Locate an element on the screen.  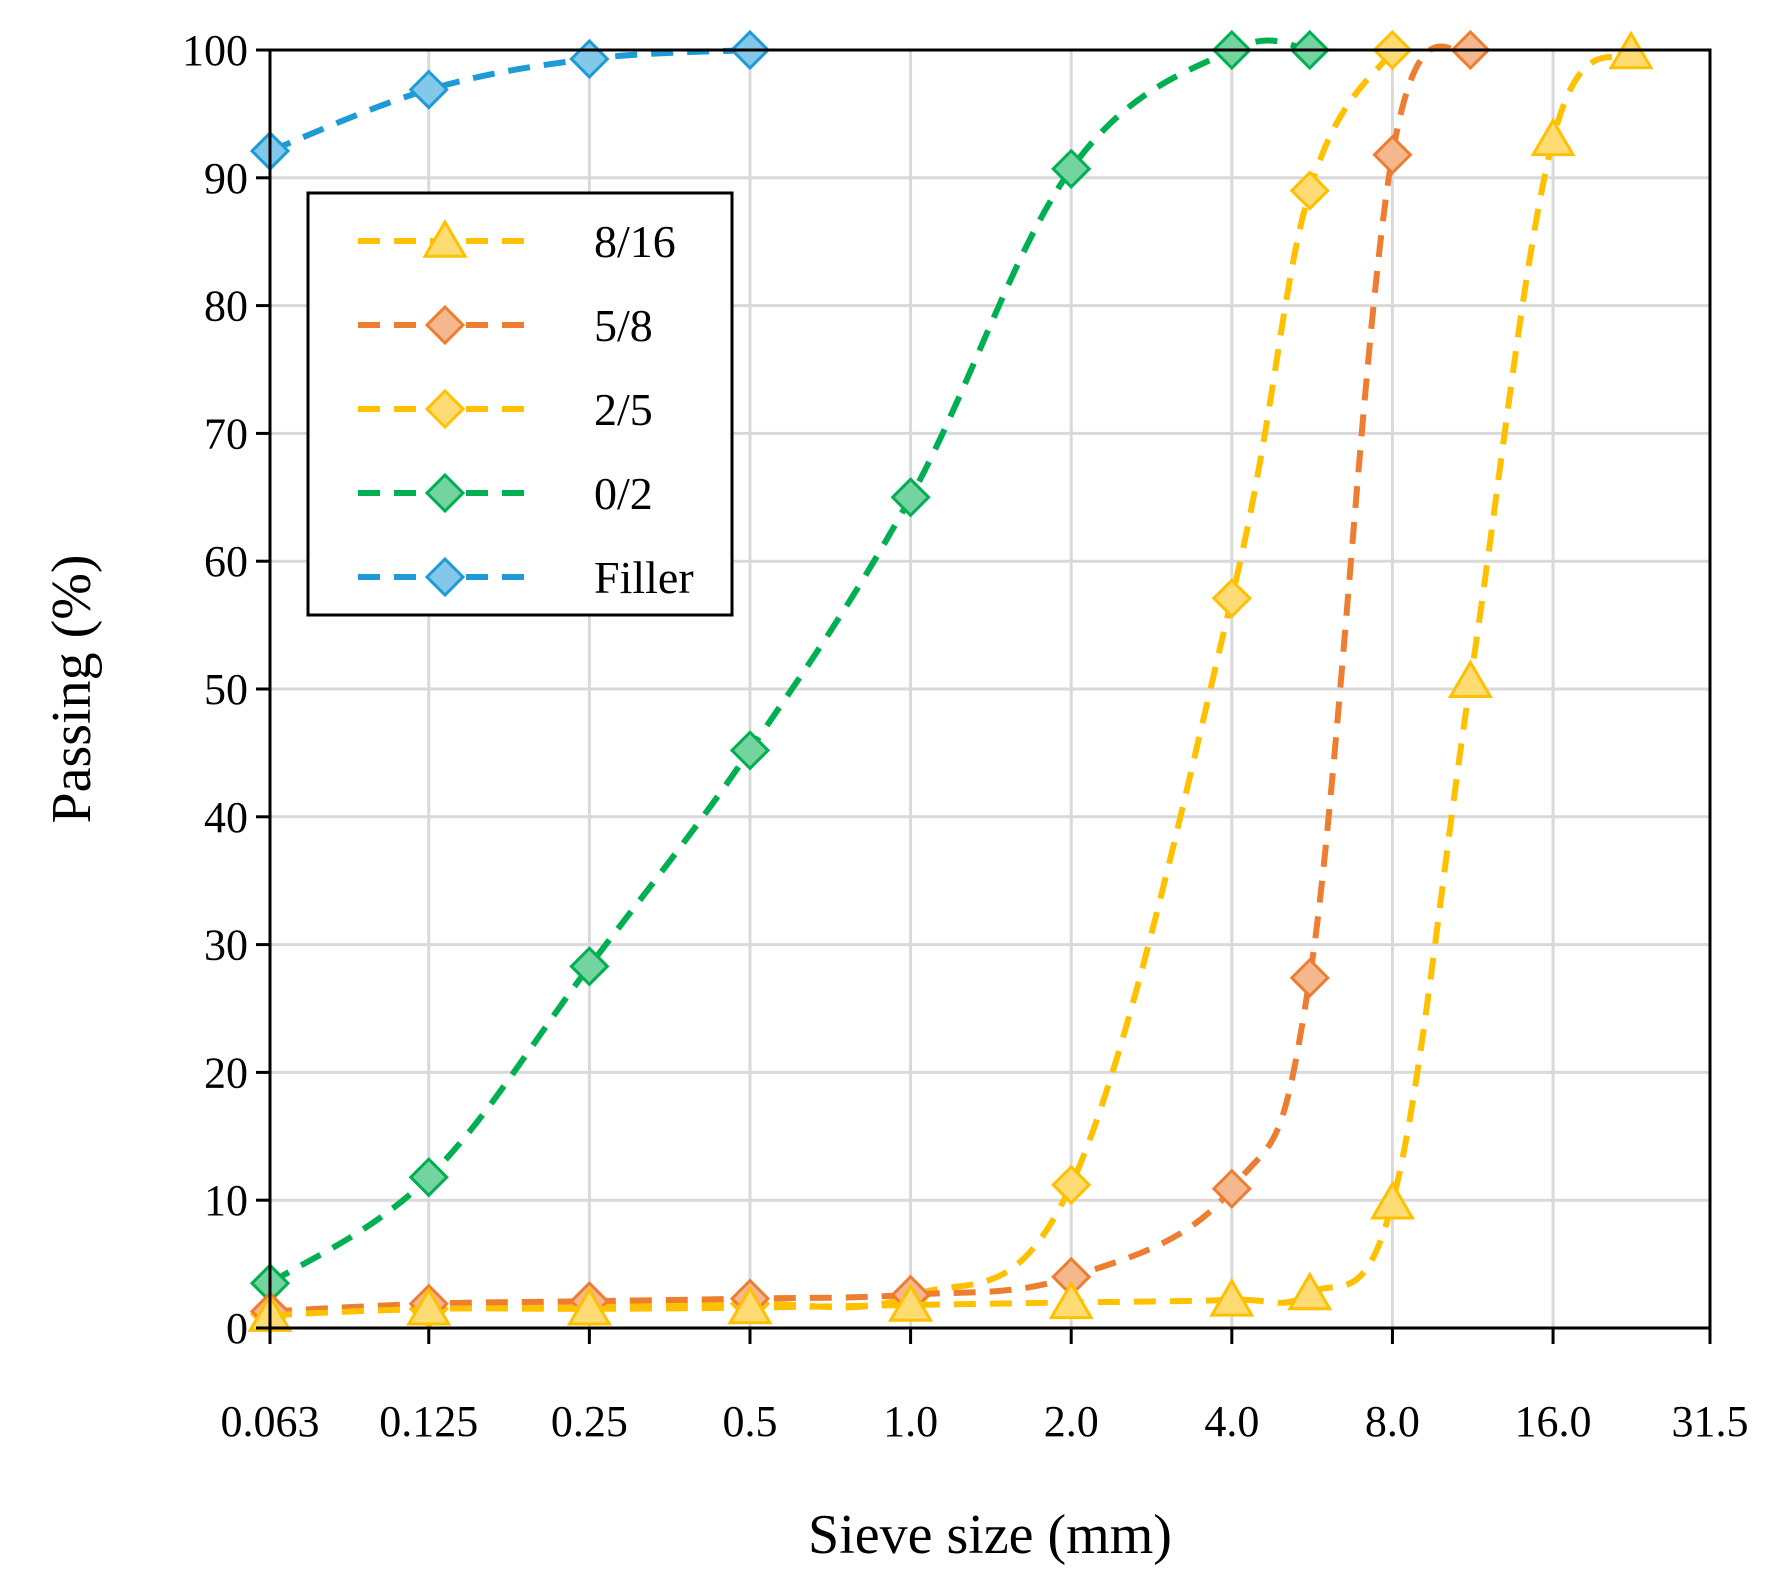
y-tick-label: 10 is located at coordinates (226, 1200).